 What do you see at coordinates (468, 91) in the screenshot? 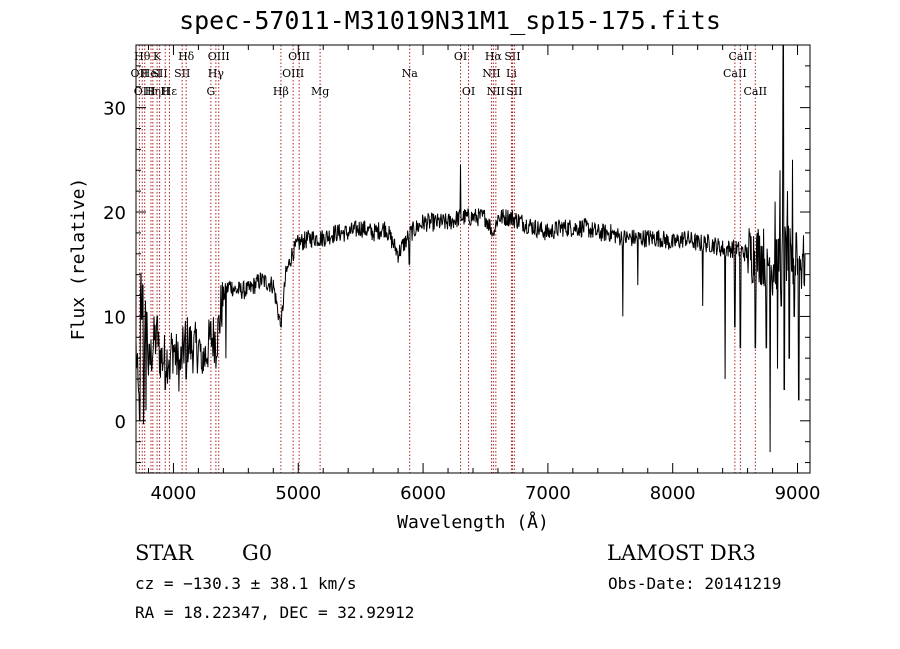
I see `reference-line-label-20: OI` at bounding box center [468, 91].